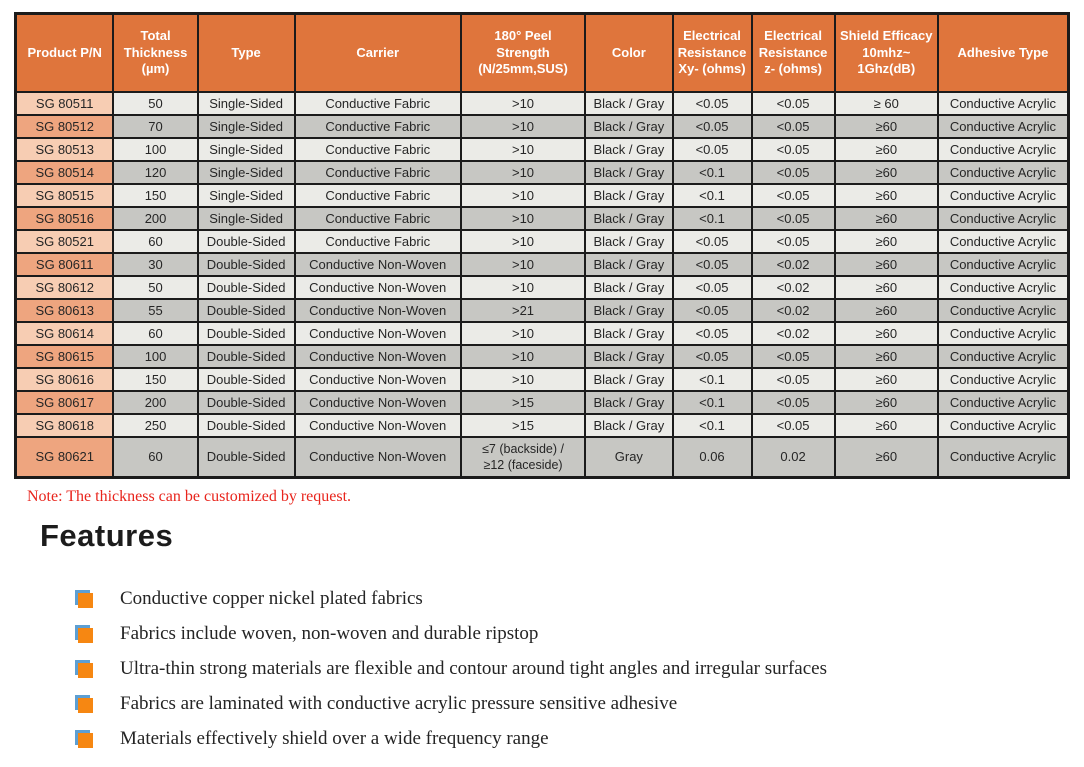 The height and width of the screenshot is (767, 1084). I want to click on table-cell: SG 80516, so click(64, 218).